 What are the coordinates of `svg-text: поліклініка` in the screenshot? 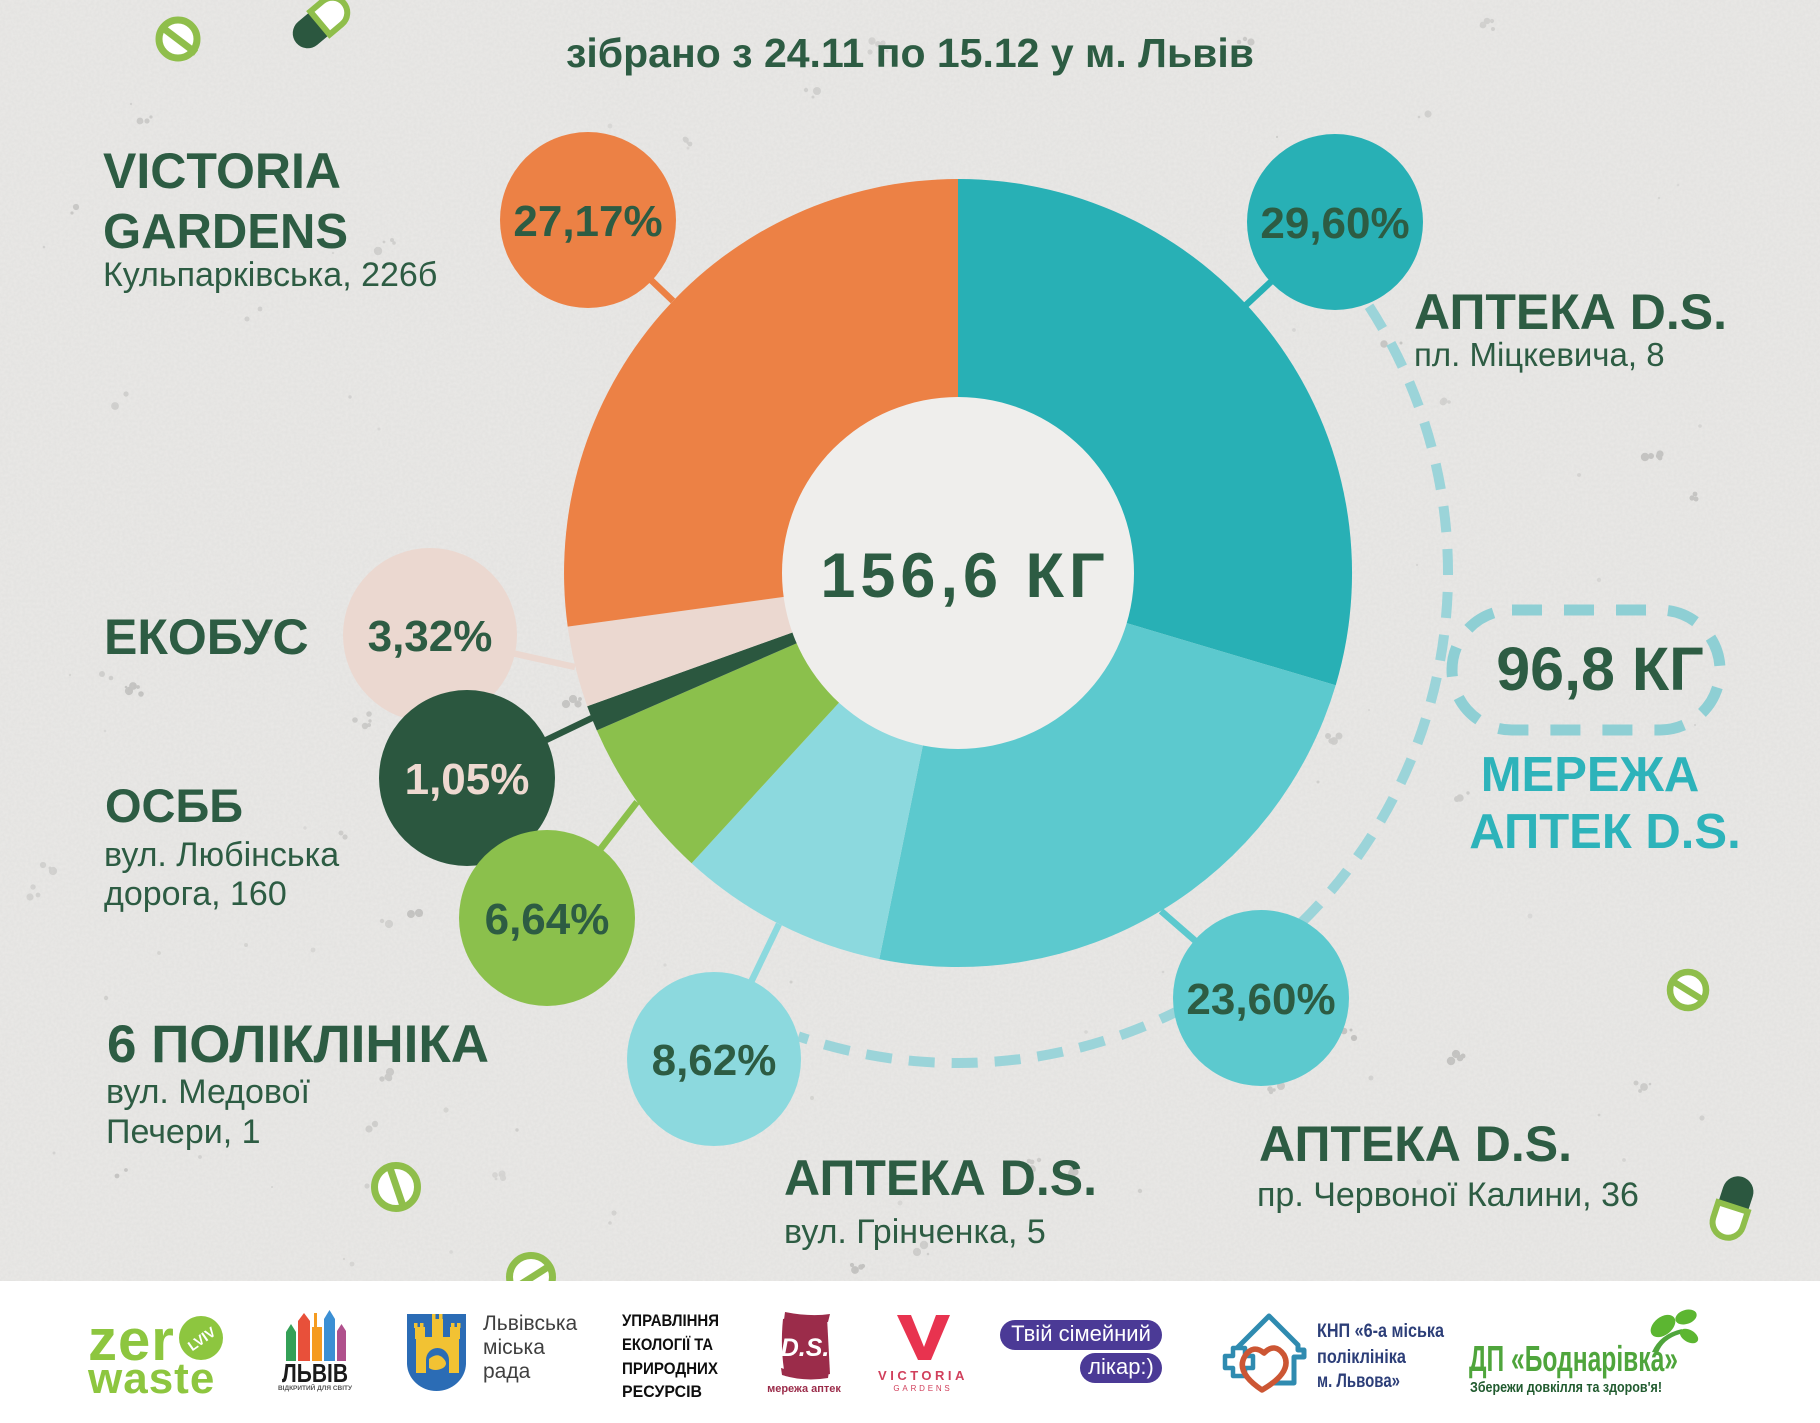 It's located at (1361, 1357).